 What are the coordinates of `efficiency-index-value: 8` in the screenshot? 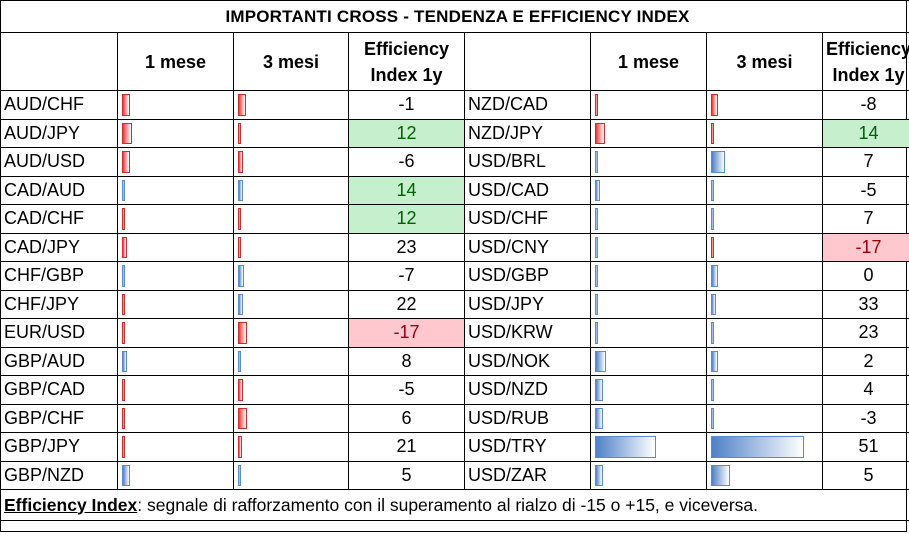 It's located at (406, 361).